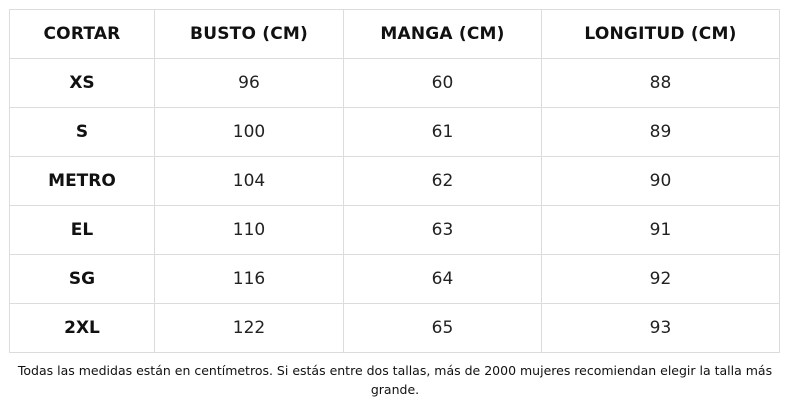 The width and height of the screenshot is (789, 409). I want to click on busto-value: 116, so click(249, 279).